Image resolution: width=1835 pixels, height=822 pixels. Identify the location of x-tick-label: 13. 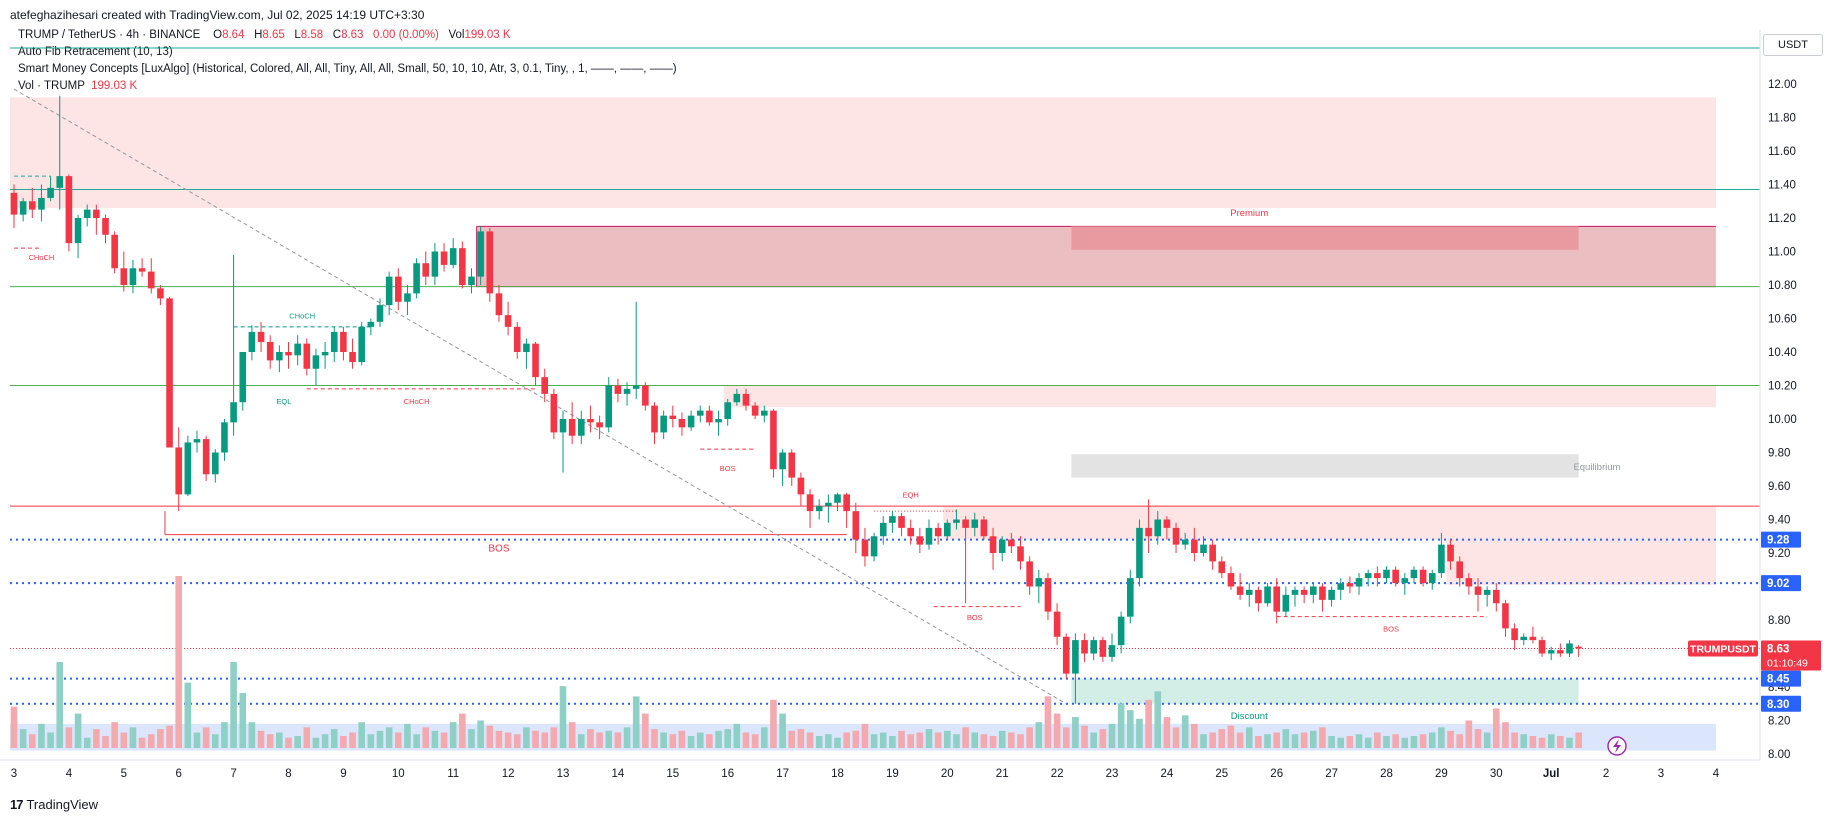
(563, 774).